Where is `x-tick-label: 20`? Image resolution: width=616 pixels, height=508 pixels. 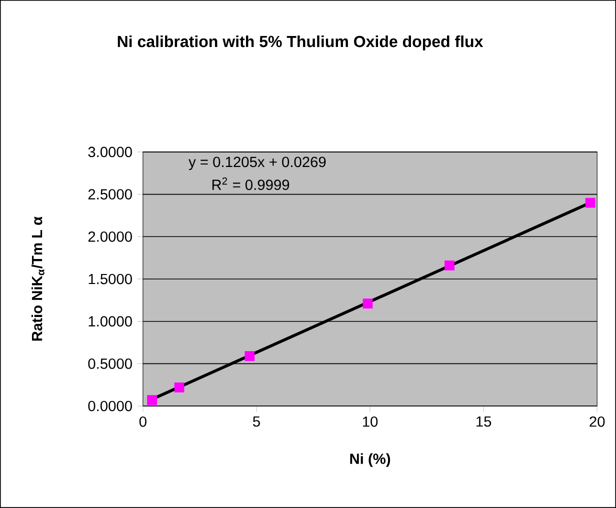
x-tick-label: 20 is located at coordinates (597, 421).